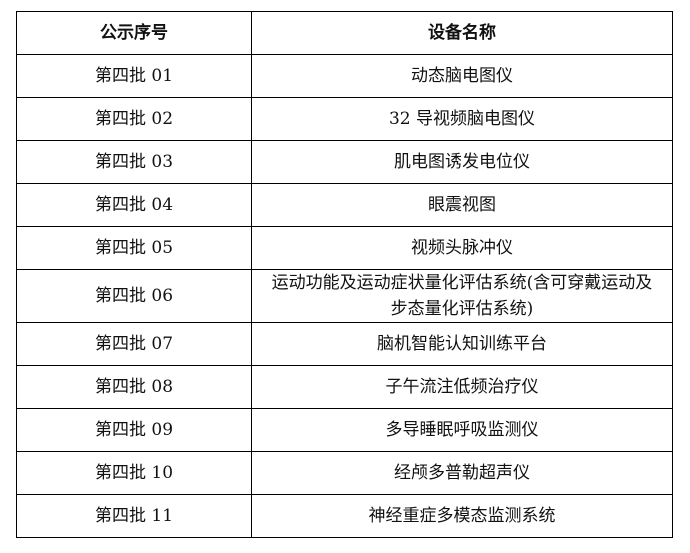  Describe the element at coordinates (462, 296) in the screenshot. I see `equipment-name-cell: 运动功能及运动症状量化评估系统(含可穿戴运动及步态量化评估系统)` at that location.